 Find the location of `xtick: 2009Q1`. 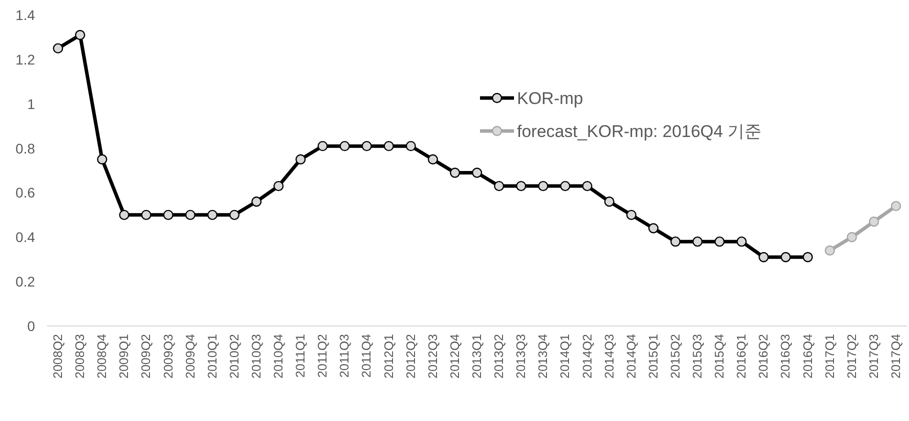

xtick: 2009Q1 is located at coordinates (124, 356).